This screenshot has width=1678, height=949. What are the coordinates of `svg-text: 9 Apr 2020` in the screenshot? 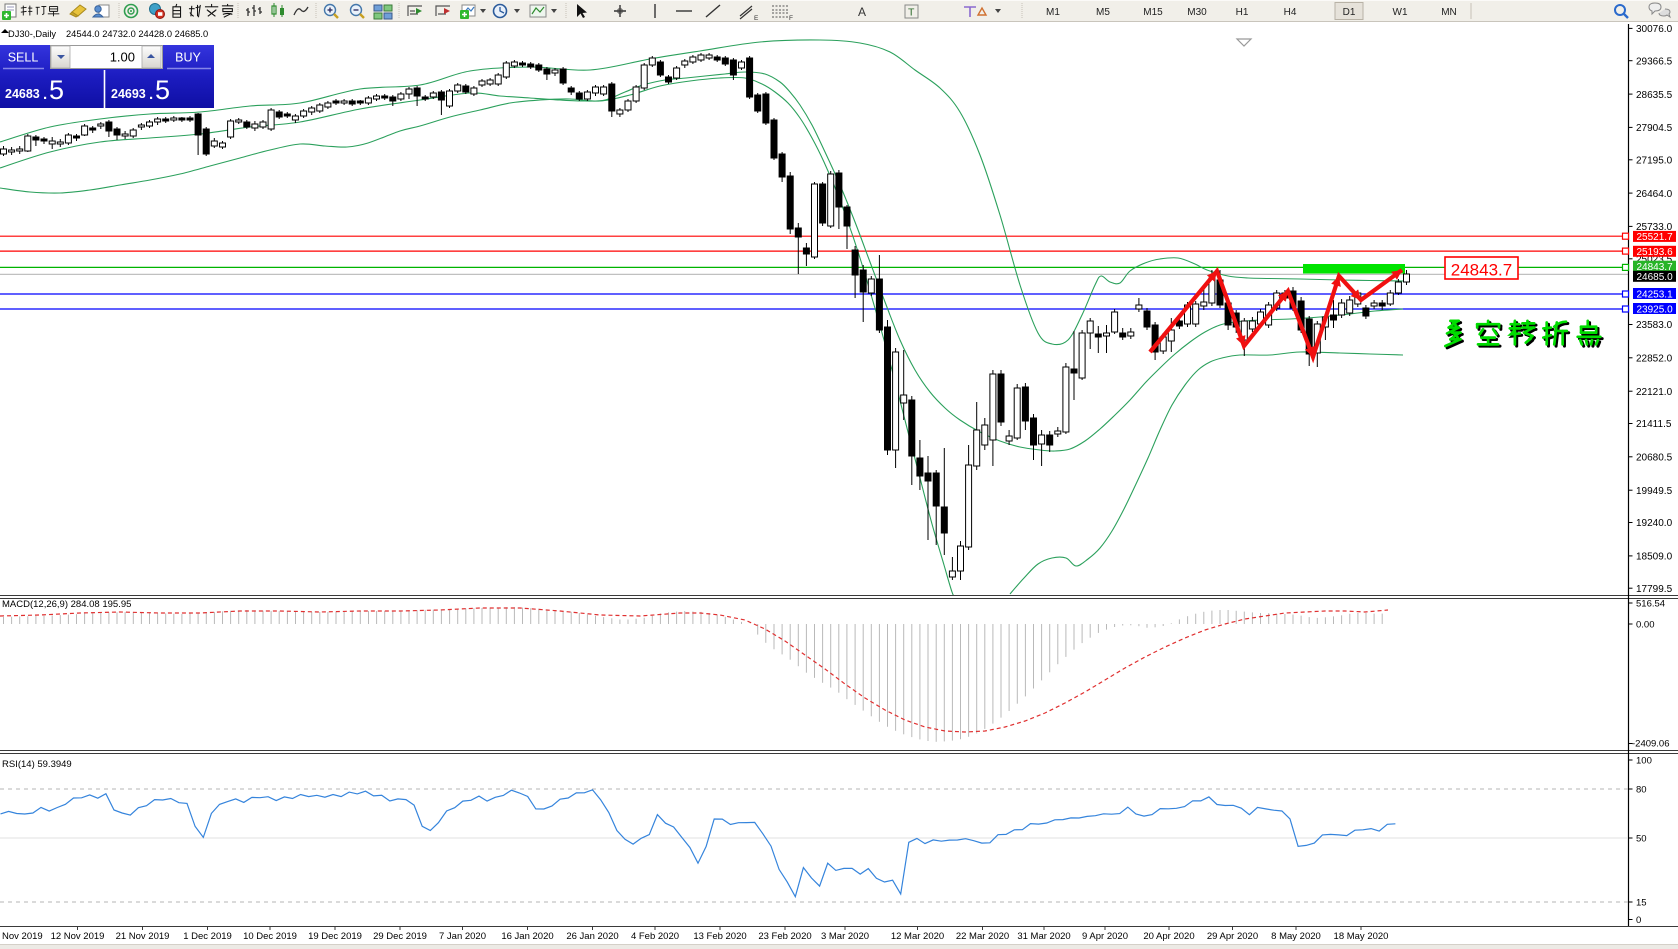 It's located at (1105, 936).